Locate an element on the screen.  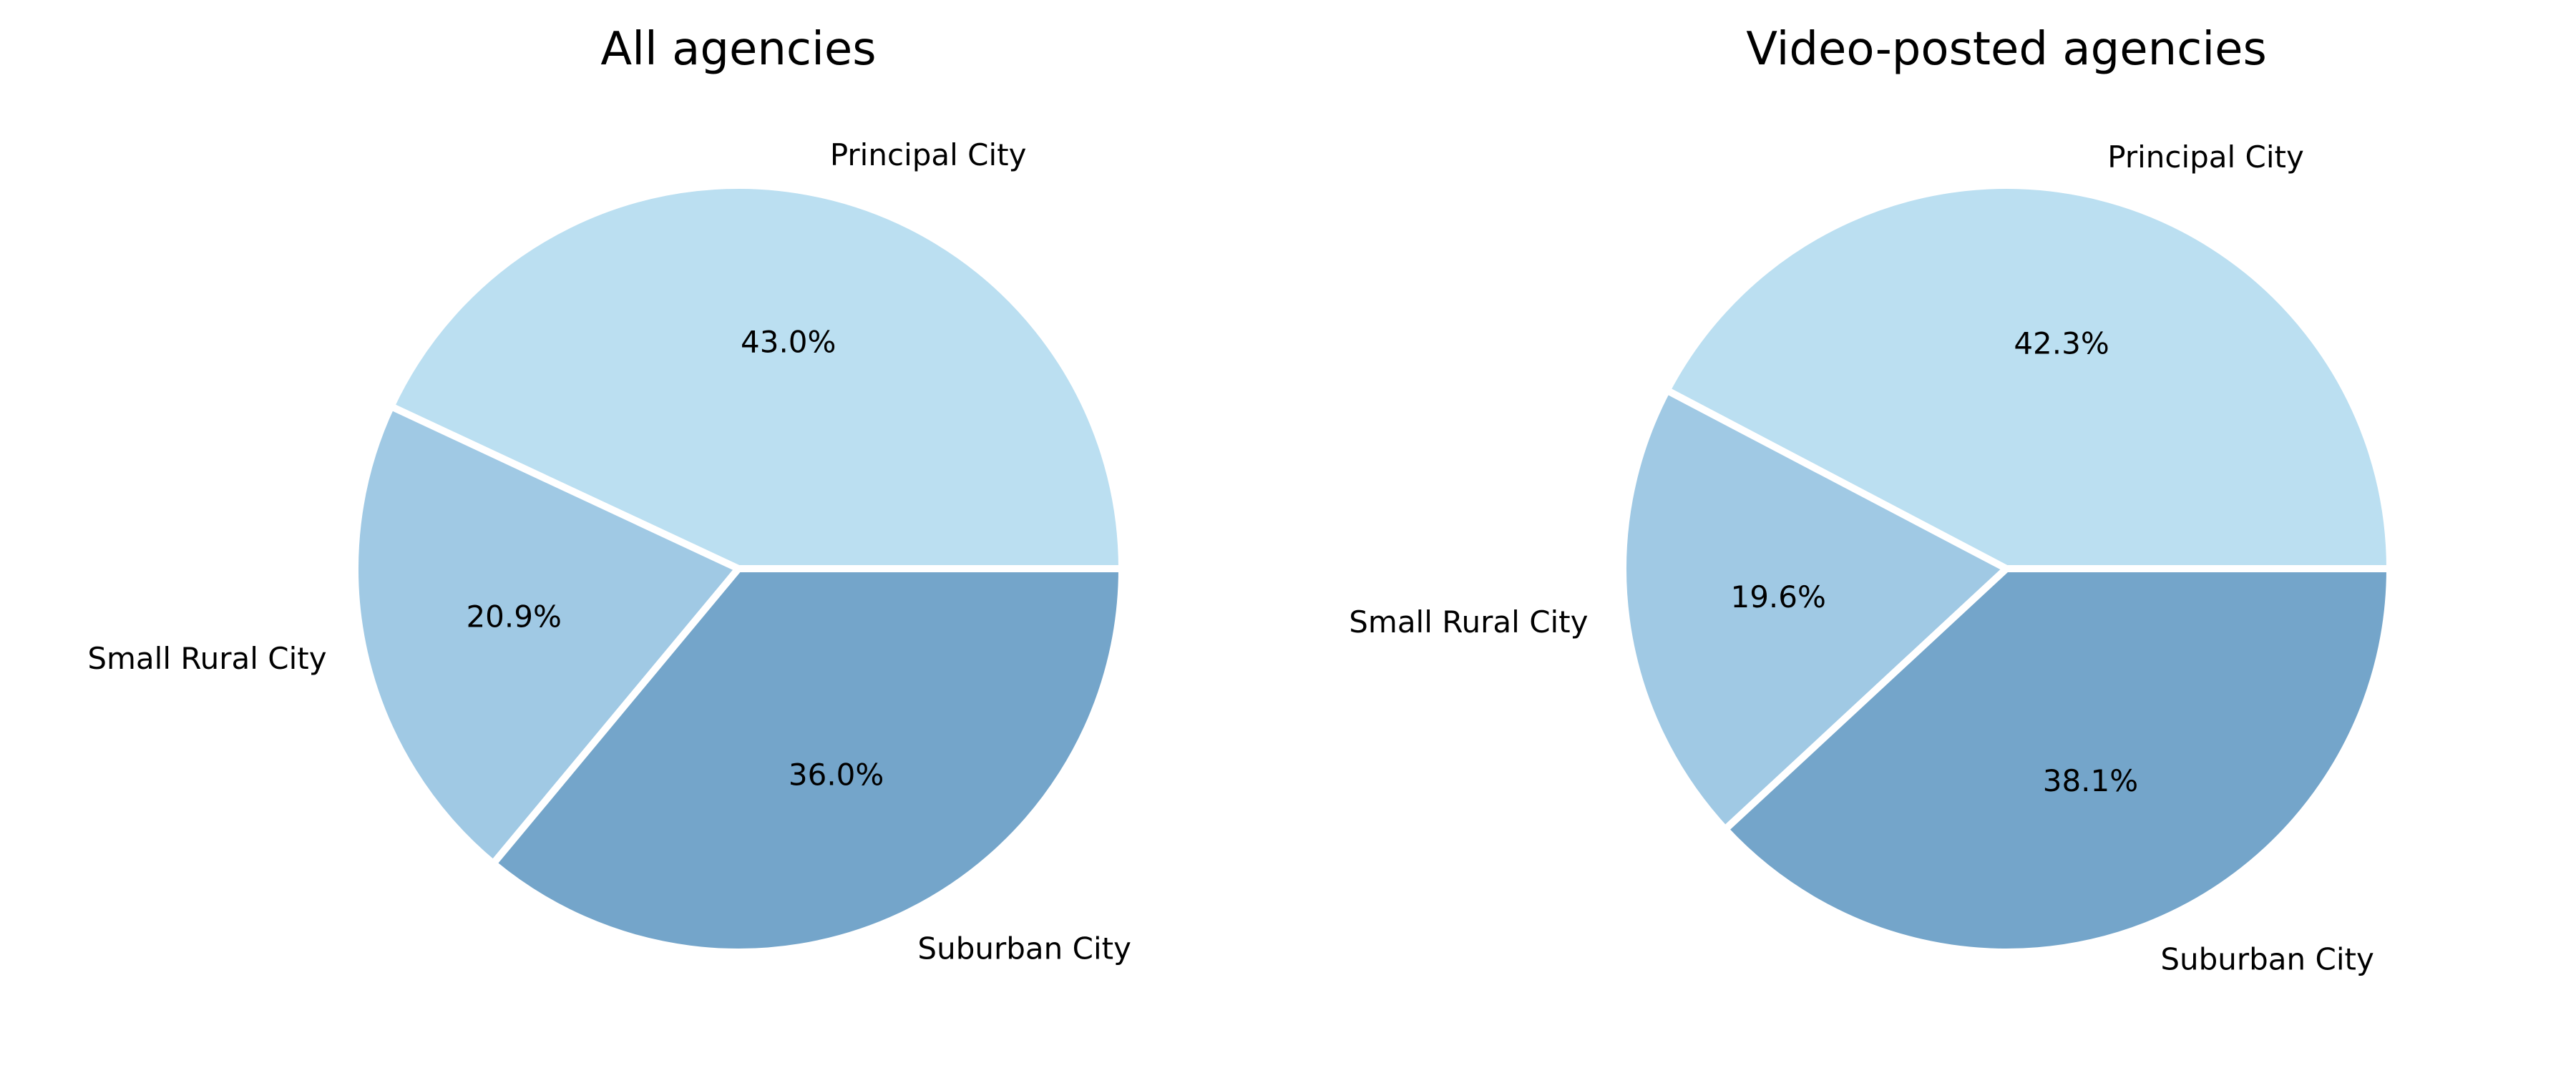
chart-title: Video-posted agencies is located at coordinates (2006, 49).